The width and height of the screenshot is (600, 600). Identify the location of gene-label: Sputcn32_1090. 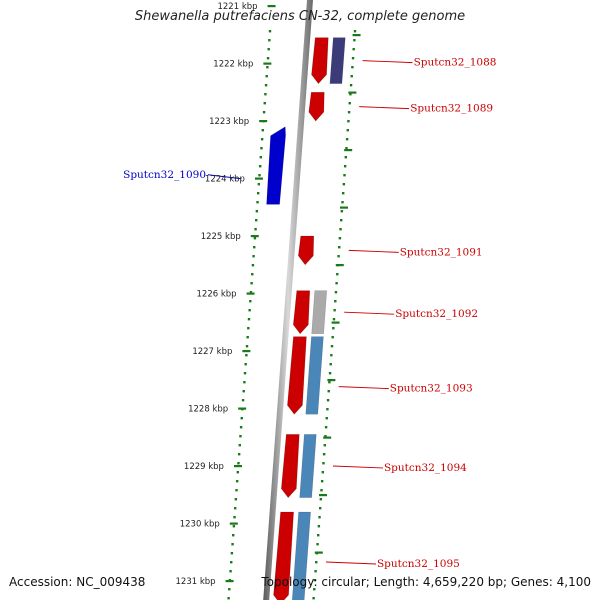
(164, 175).